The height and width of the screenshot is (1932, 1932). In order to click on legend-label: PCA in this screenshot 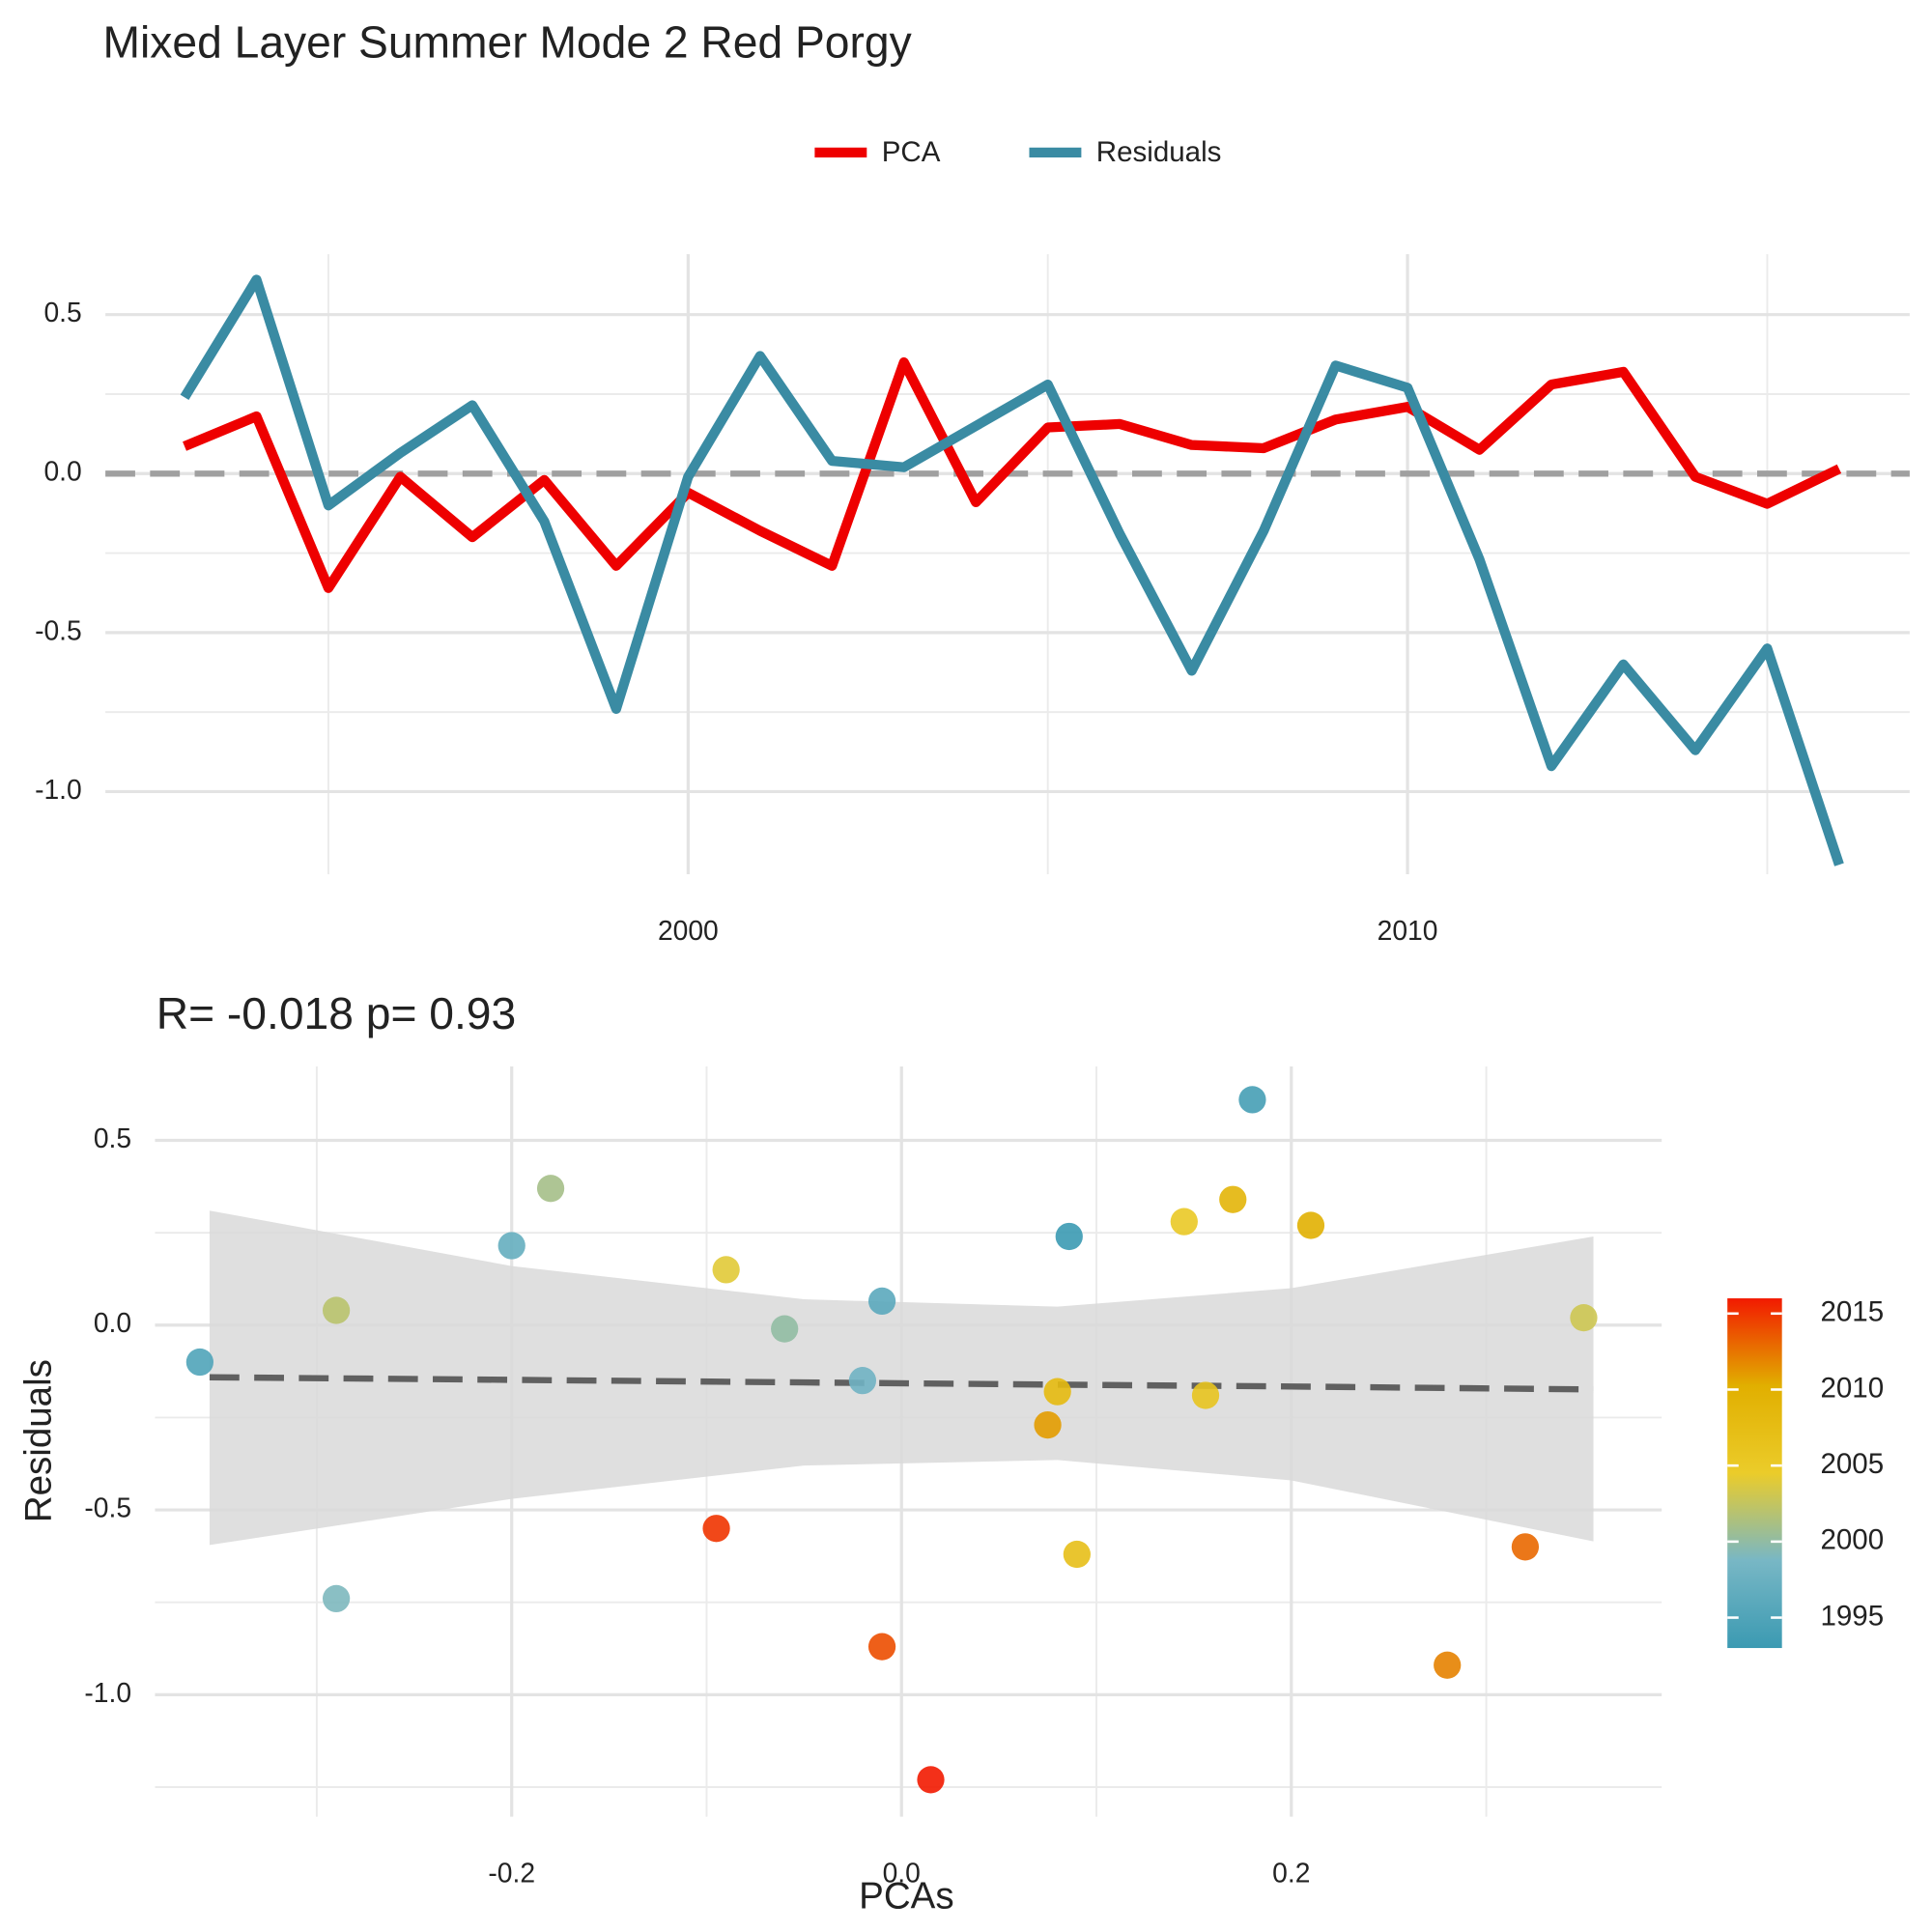, I will do `click(911, 152)`.